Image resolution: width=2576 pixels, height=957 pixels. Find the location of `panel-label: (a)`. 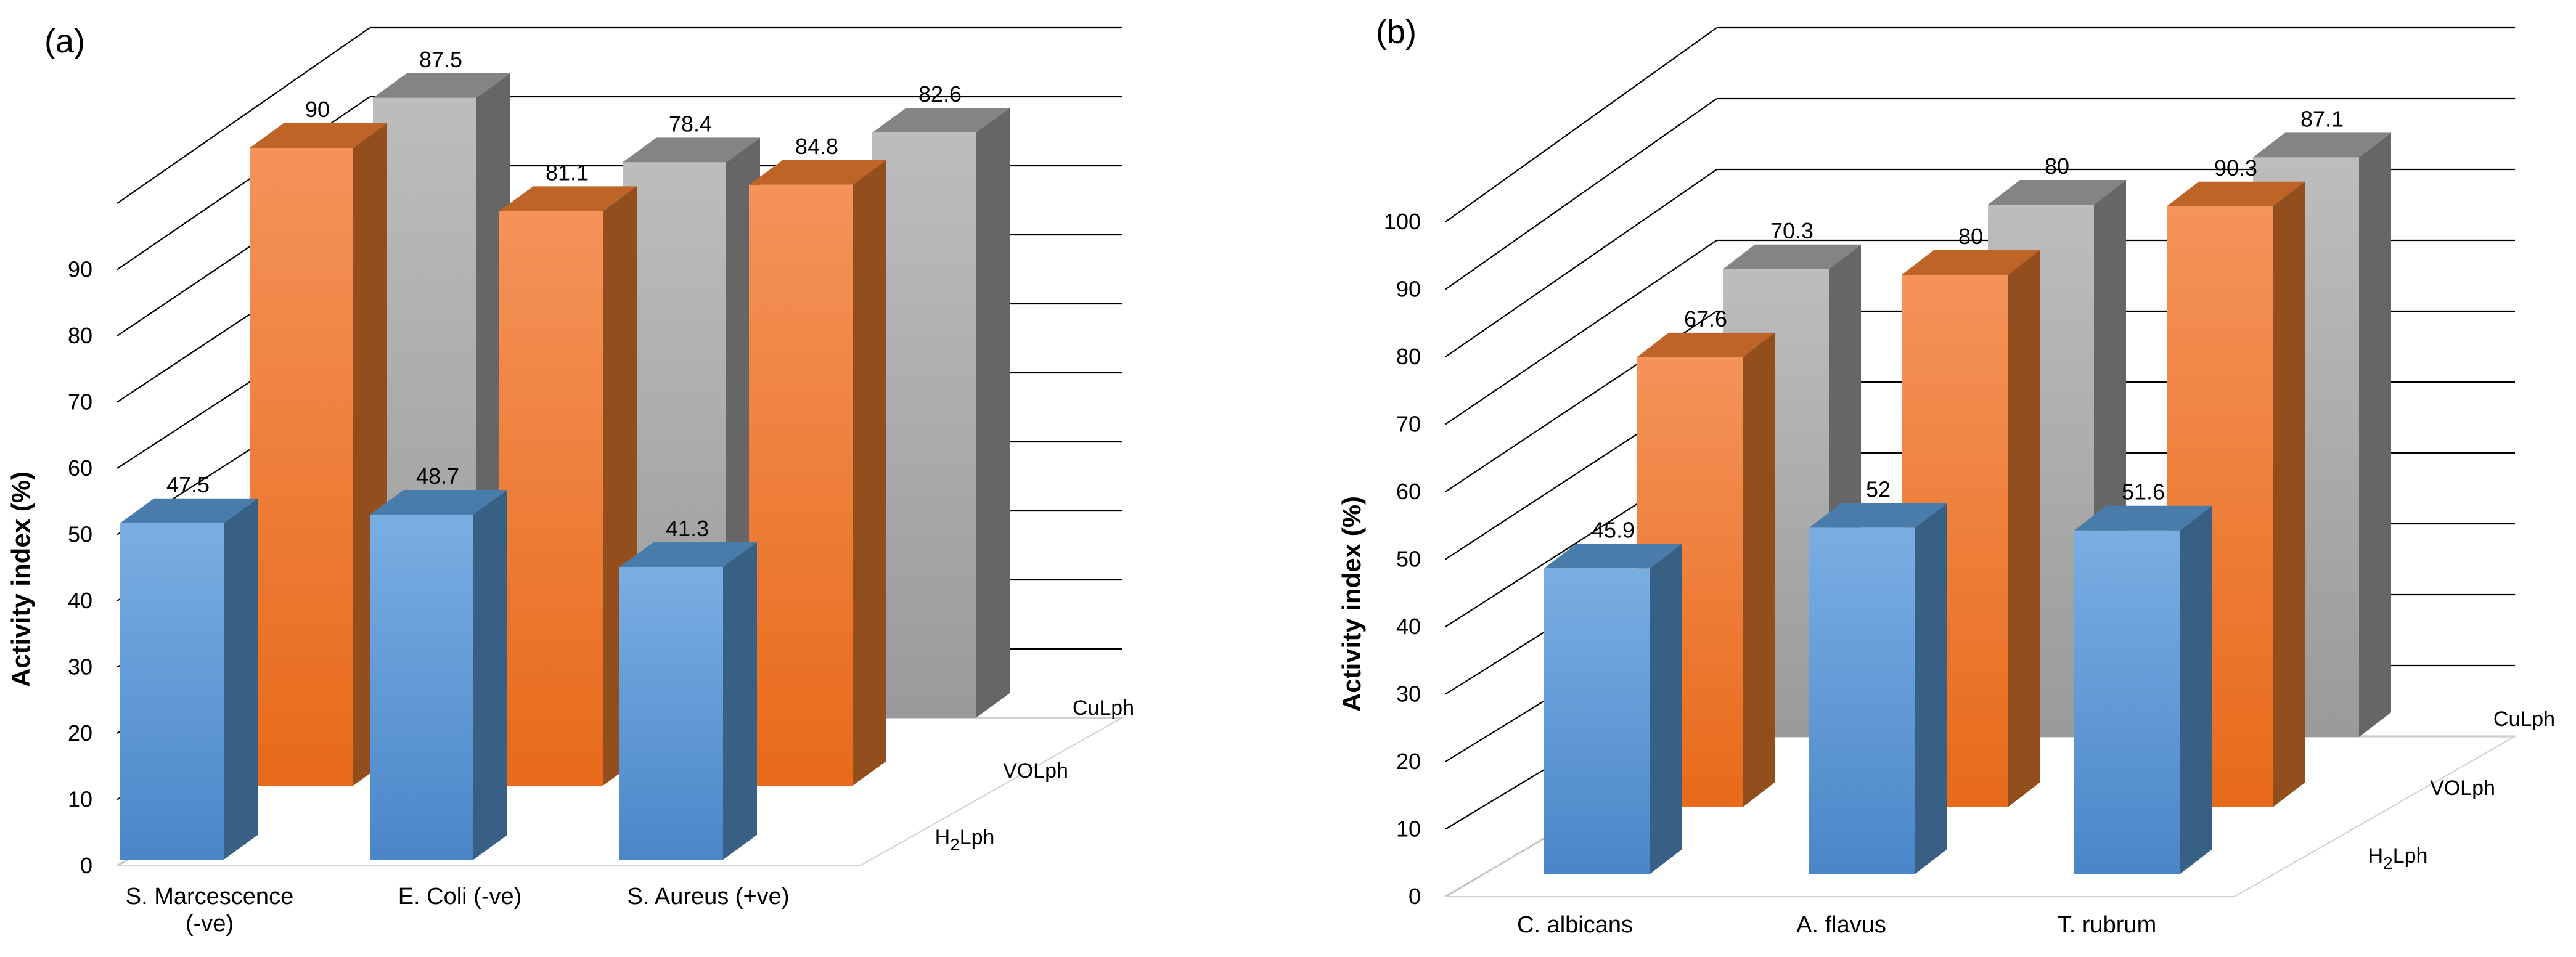

panel-label: (a) is located at coordinates (64, 41).